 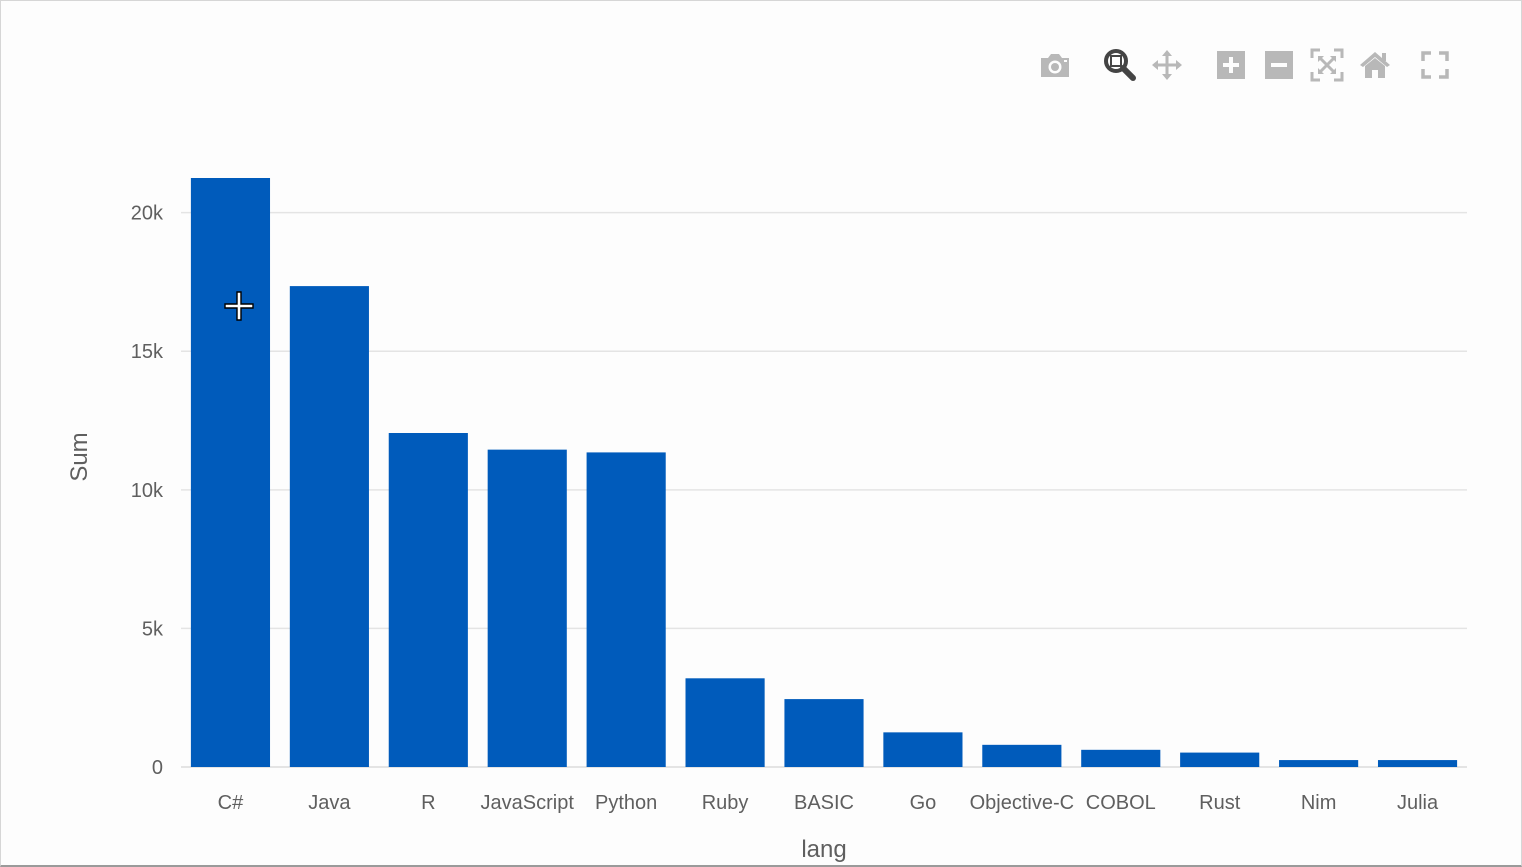 What do you see at coordinates (824, 803) in the screenshot?
I see `x-tick-label: BASIC` at bounding box center [824, 803].